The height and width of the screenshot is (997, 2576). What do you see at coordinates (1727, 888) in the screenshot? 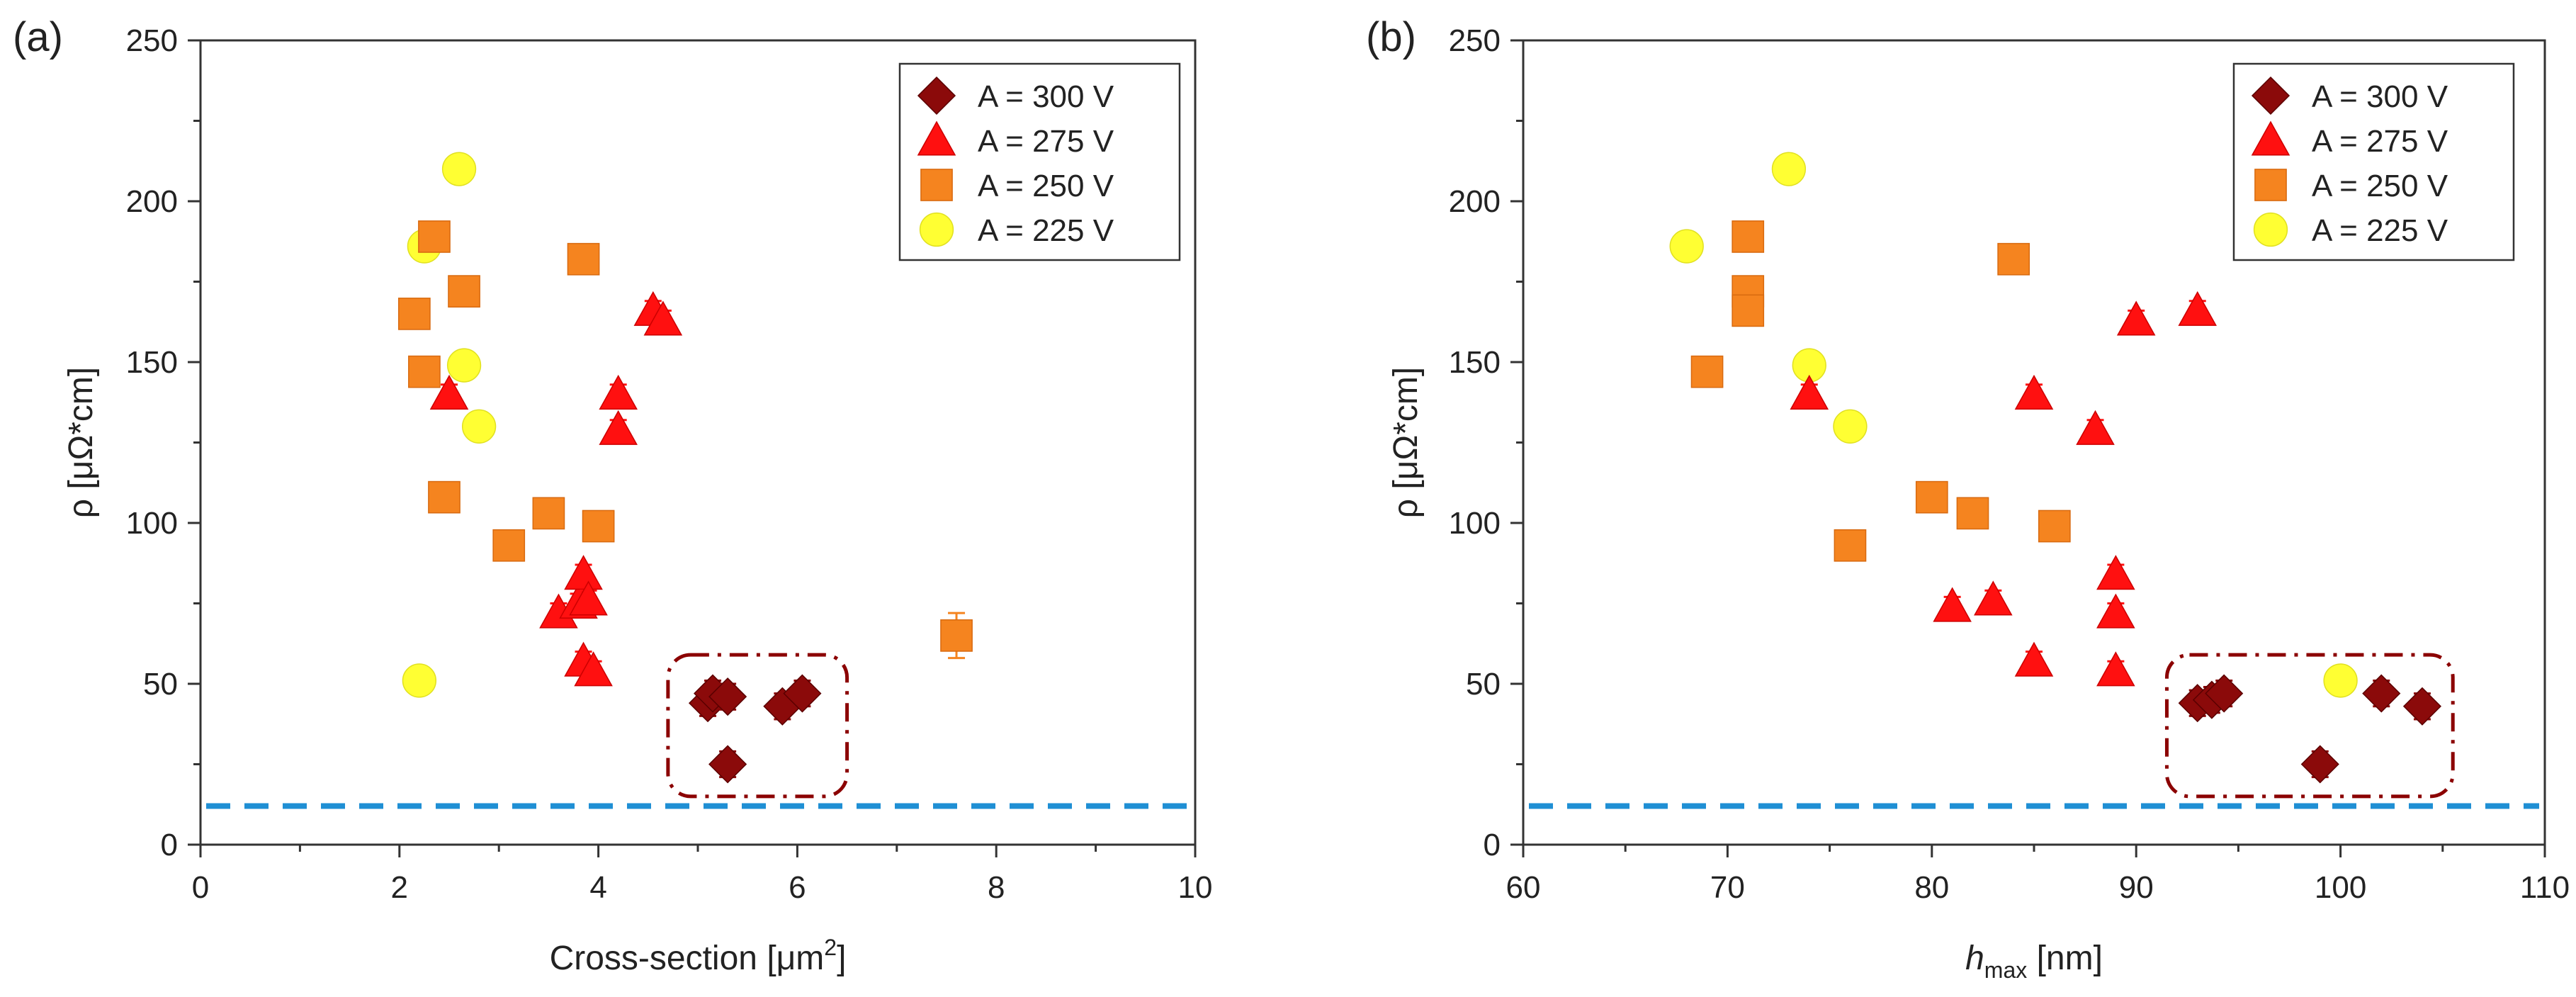
I see `x-tick-label: 70` at bounding box center [1727, 888].